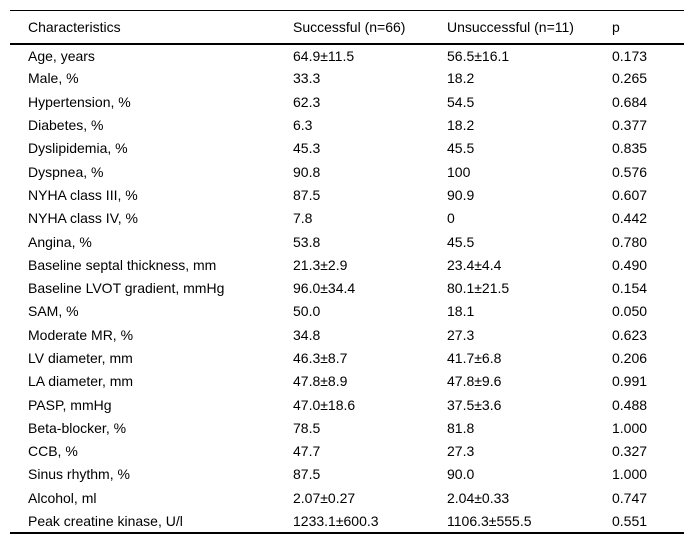  What do you see at coordinates (60, 241) in the screenshot?
I see `characteristic-cell: Angina, %` at bounding box center [60, 241].